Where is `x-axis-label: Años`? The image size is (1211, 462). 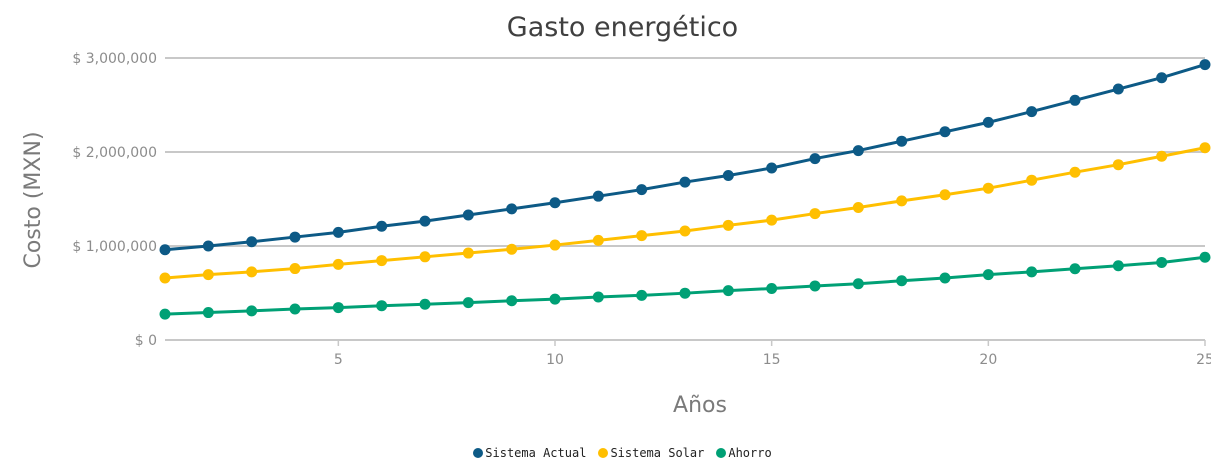 x-axis-label: Años is located at coordinates (700, 405).